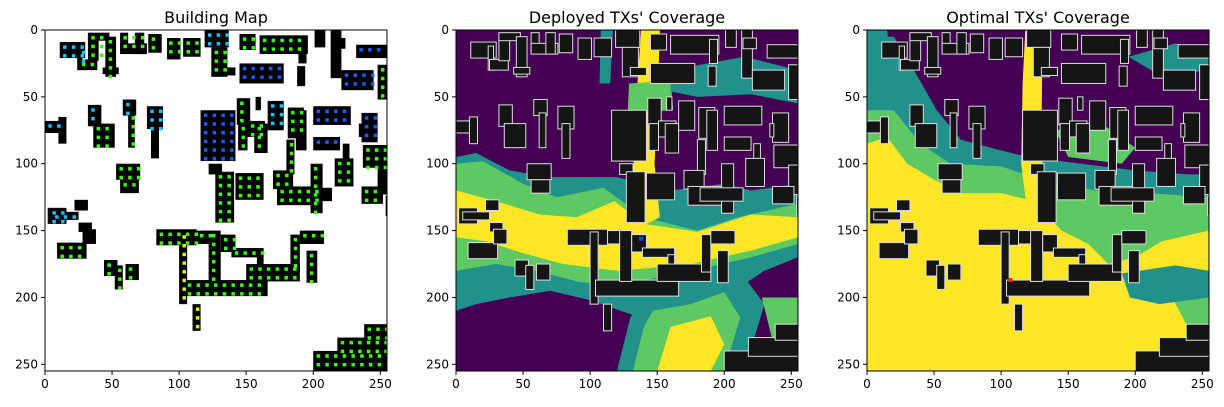 This screenshot has height=407, width=1224. I want to click on x-tick-label: 50, so click(933, 384).